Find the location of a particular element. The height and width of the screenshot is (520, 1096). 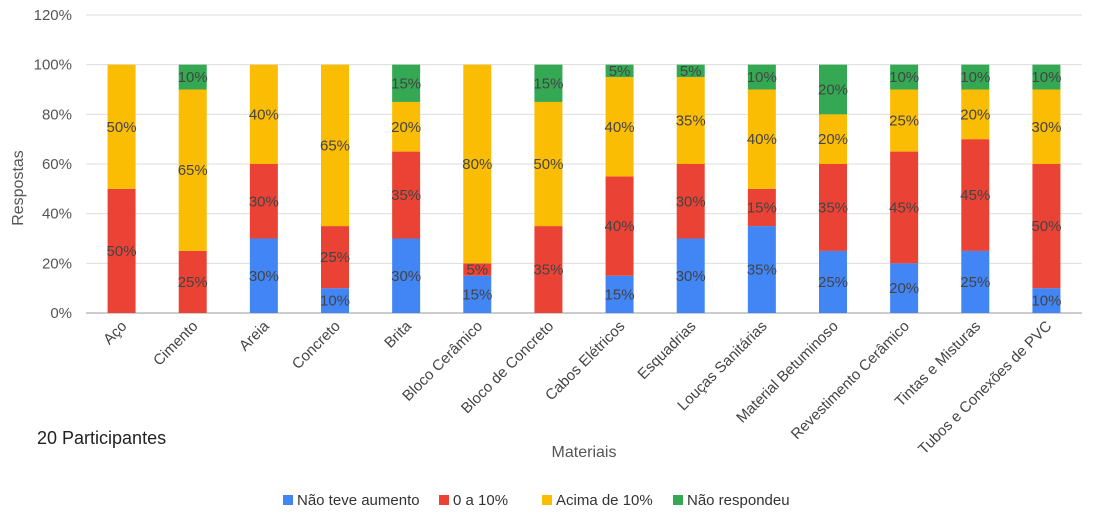

x-tick-label: Aço is located at coordinates (115, 333).